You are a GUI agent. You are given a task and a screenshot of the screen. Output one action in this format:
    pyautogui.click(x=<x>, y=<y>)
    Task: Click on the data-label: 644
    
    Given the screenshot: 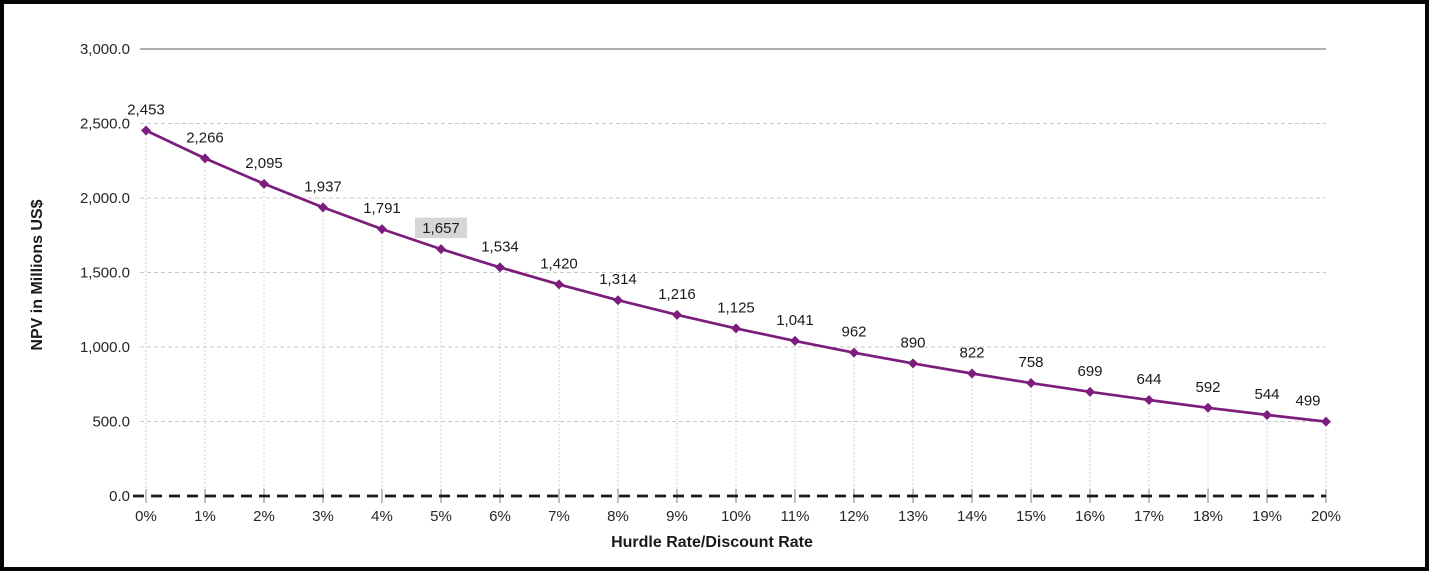 What is the action you would take?
    pyautogui.click(x=1148, y=379)
    